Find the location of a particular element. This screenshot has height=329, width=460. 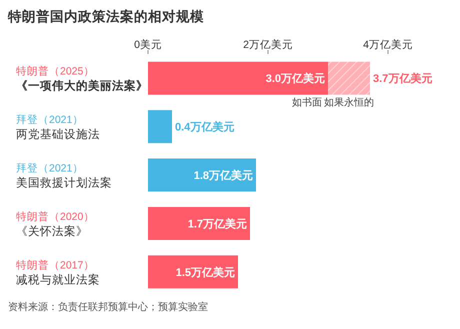

y-tick-label: 特朗普（2017）减税与就业法案 is located at coordinates (58, 272).